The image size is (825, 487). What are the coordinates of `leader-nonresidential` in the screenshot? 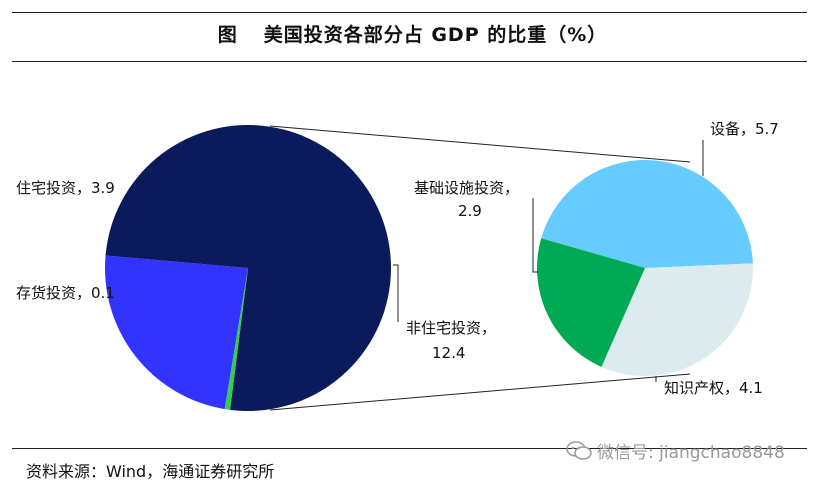 It's located at (396, 293).